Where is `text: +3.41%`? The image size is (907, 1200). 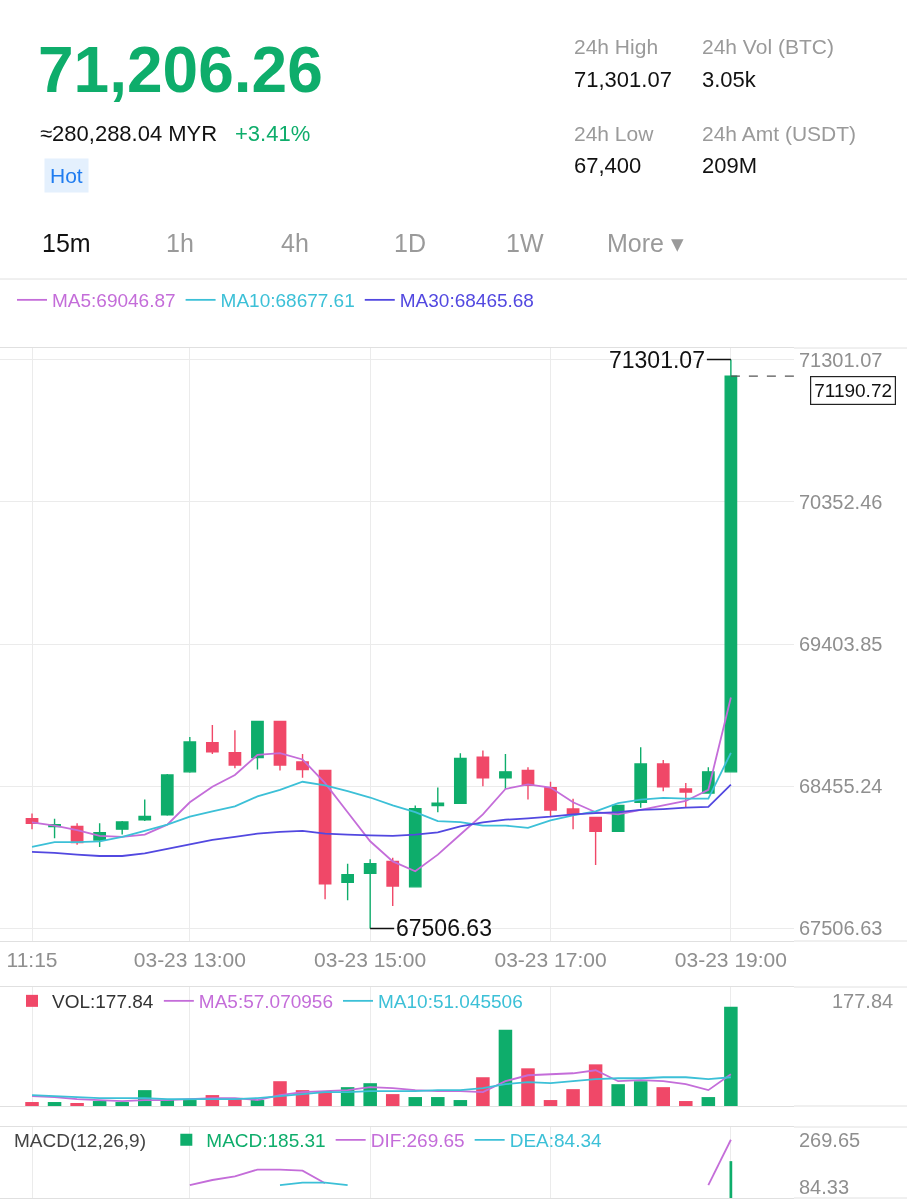 text: +3.41% is located at coordinates (273, 133).